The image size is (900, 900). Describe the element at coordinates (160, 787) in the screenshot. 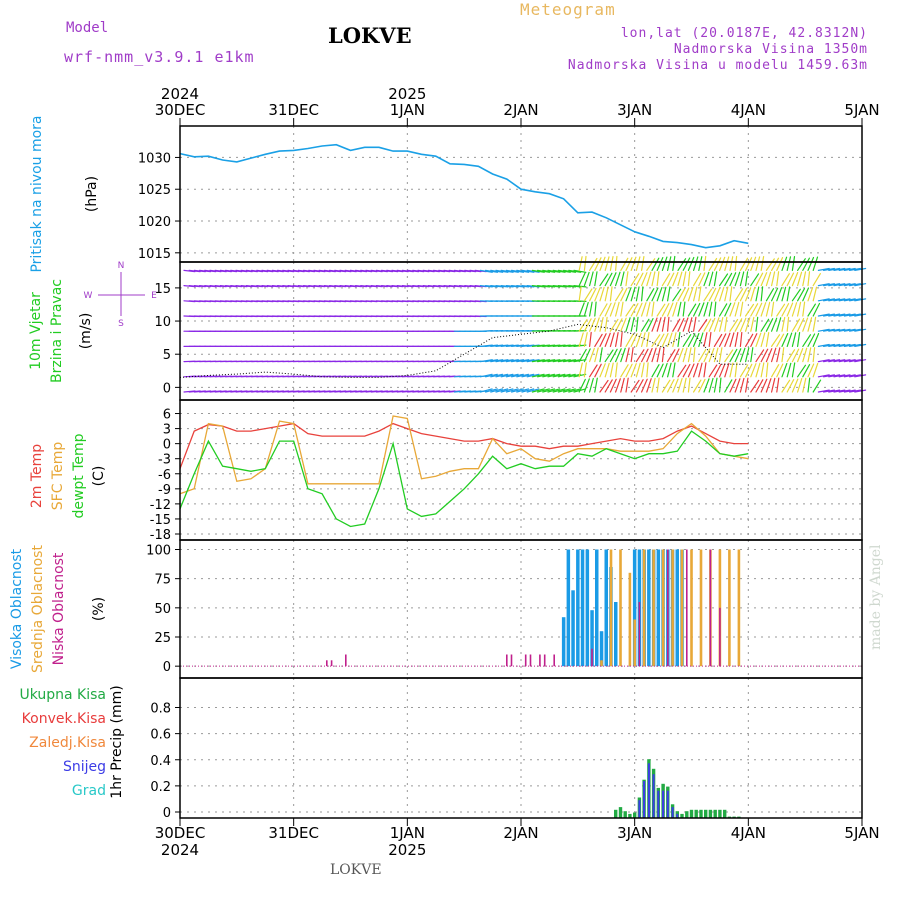

I see `y-tick-label: 0.2` at that location.